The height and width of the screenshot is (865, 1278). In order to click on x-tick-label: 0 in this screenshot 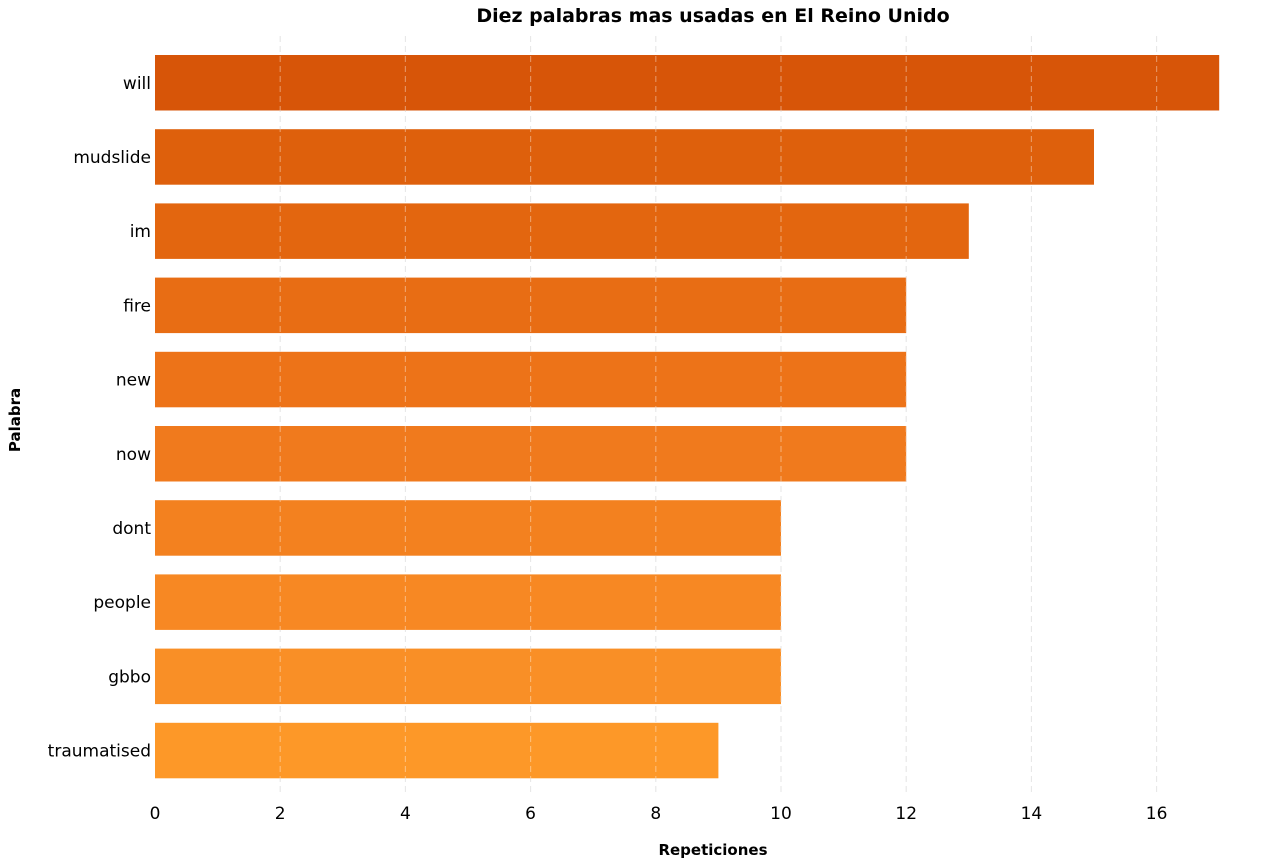, I will do `click(155, 814)`.